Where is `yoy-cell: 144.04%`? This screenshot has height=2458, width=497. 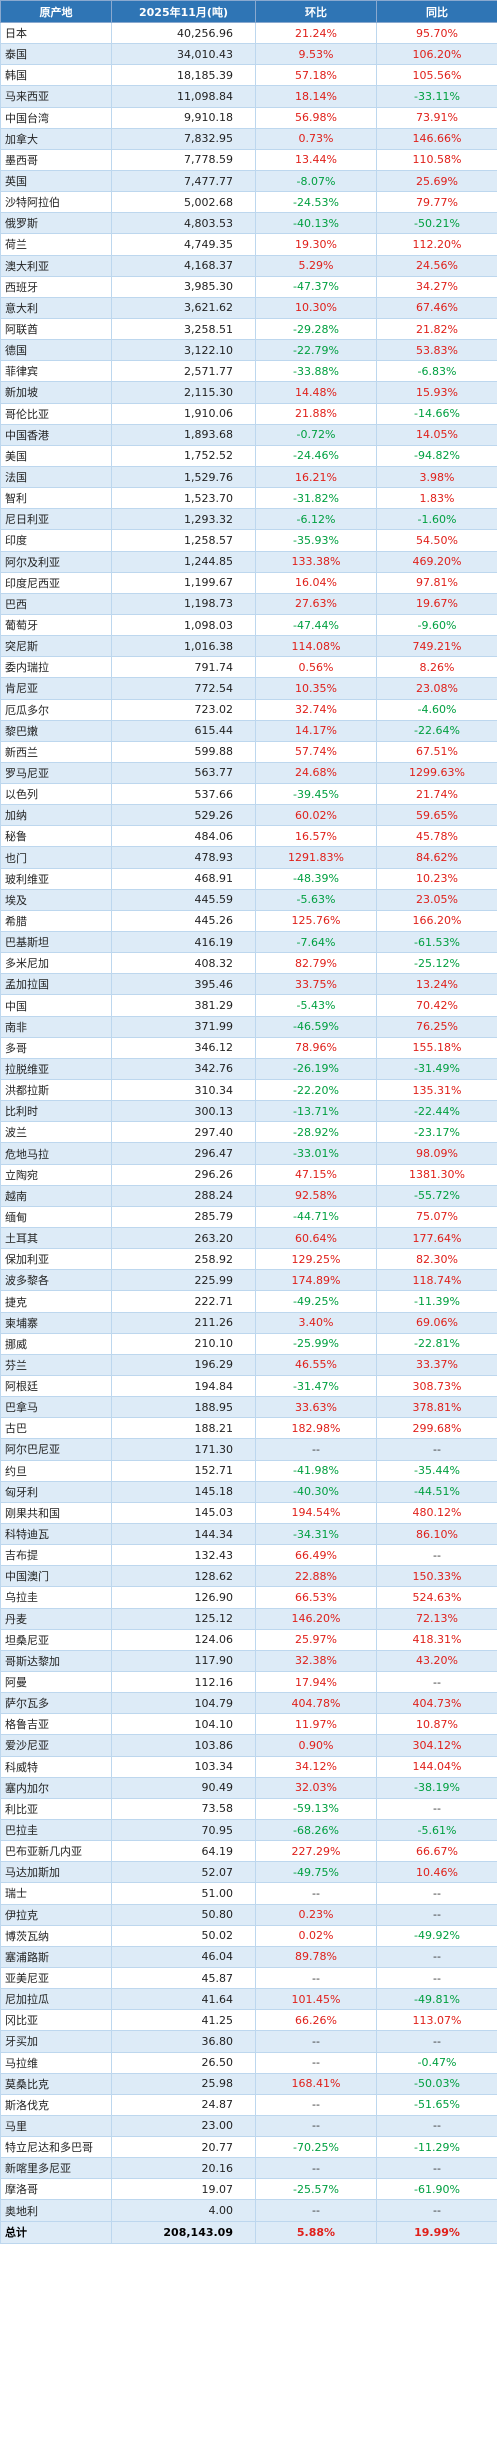
yoy-cell: 144.04% is located at coordinates (436, 1766).